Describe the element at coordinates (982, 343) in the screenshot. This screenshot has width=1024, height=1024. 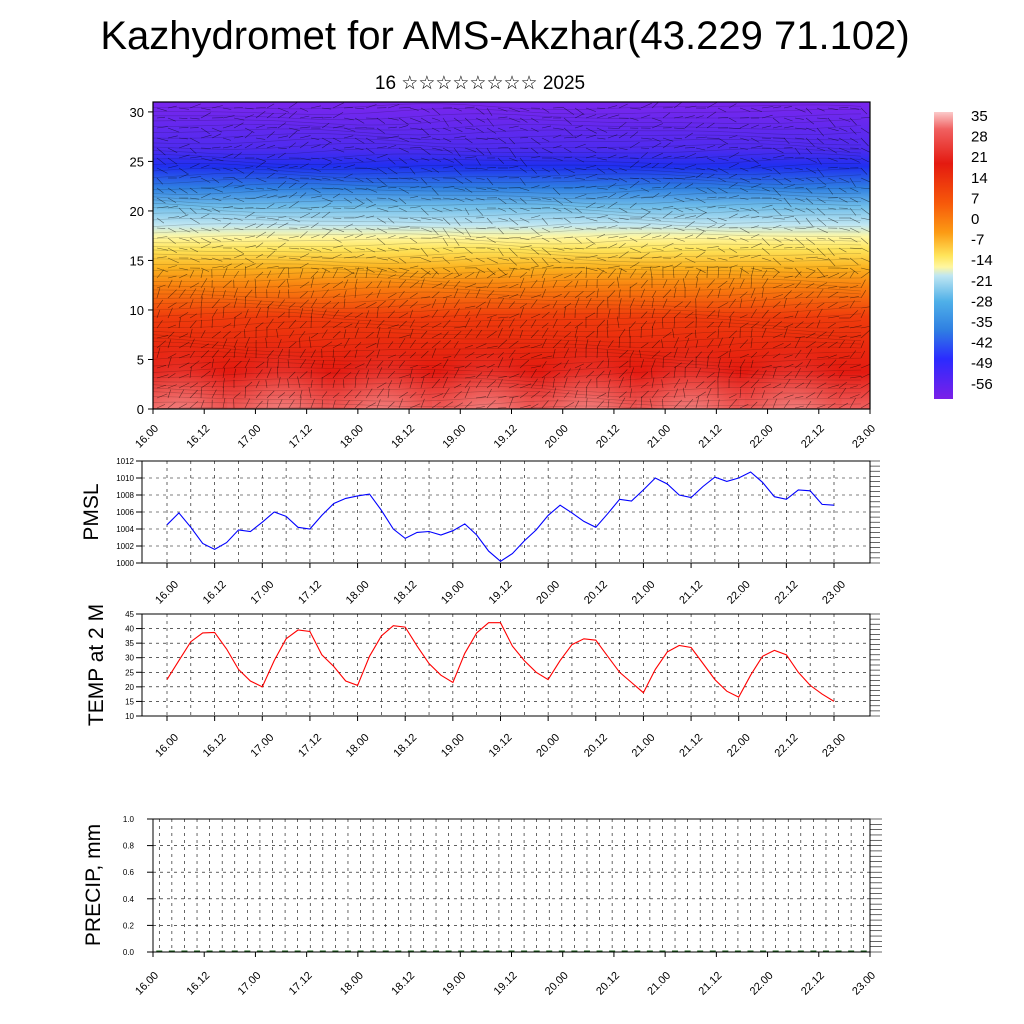
I see `colorbar-label: -42` at that location.